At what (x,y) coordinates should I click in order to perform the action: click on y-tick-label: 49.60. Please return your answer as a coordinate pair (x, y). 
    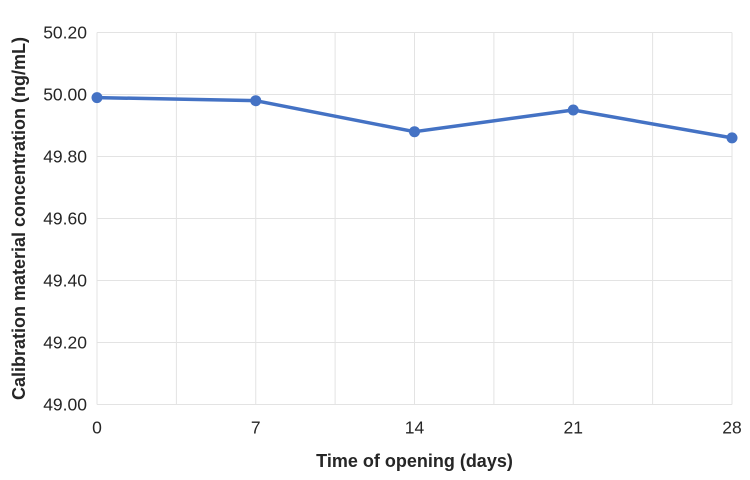
    Looking at the image, I should click on (65, 219).